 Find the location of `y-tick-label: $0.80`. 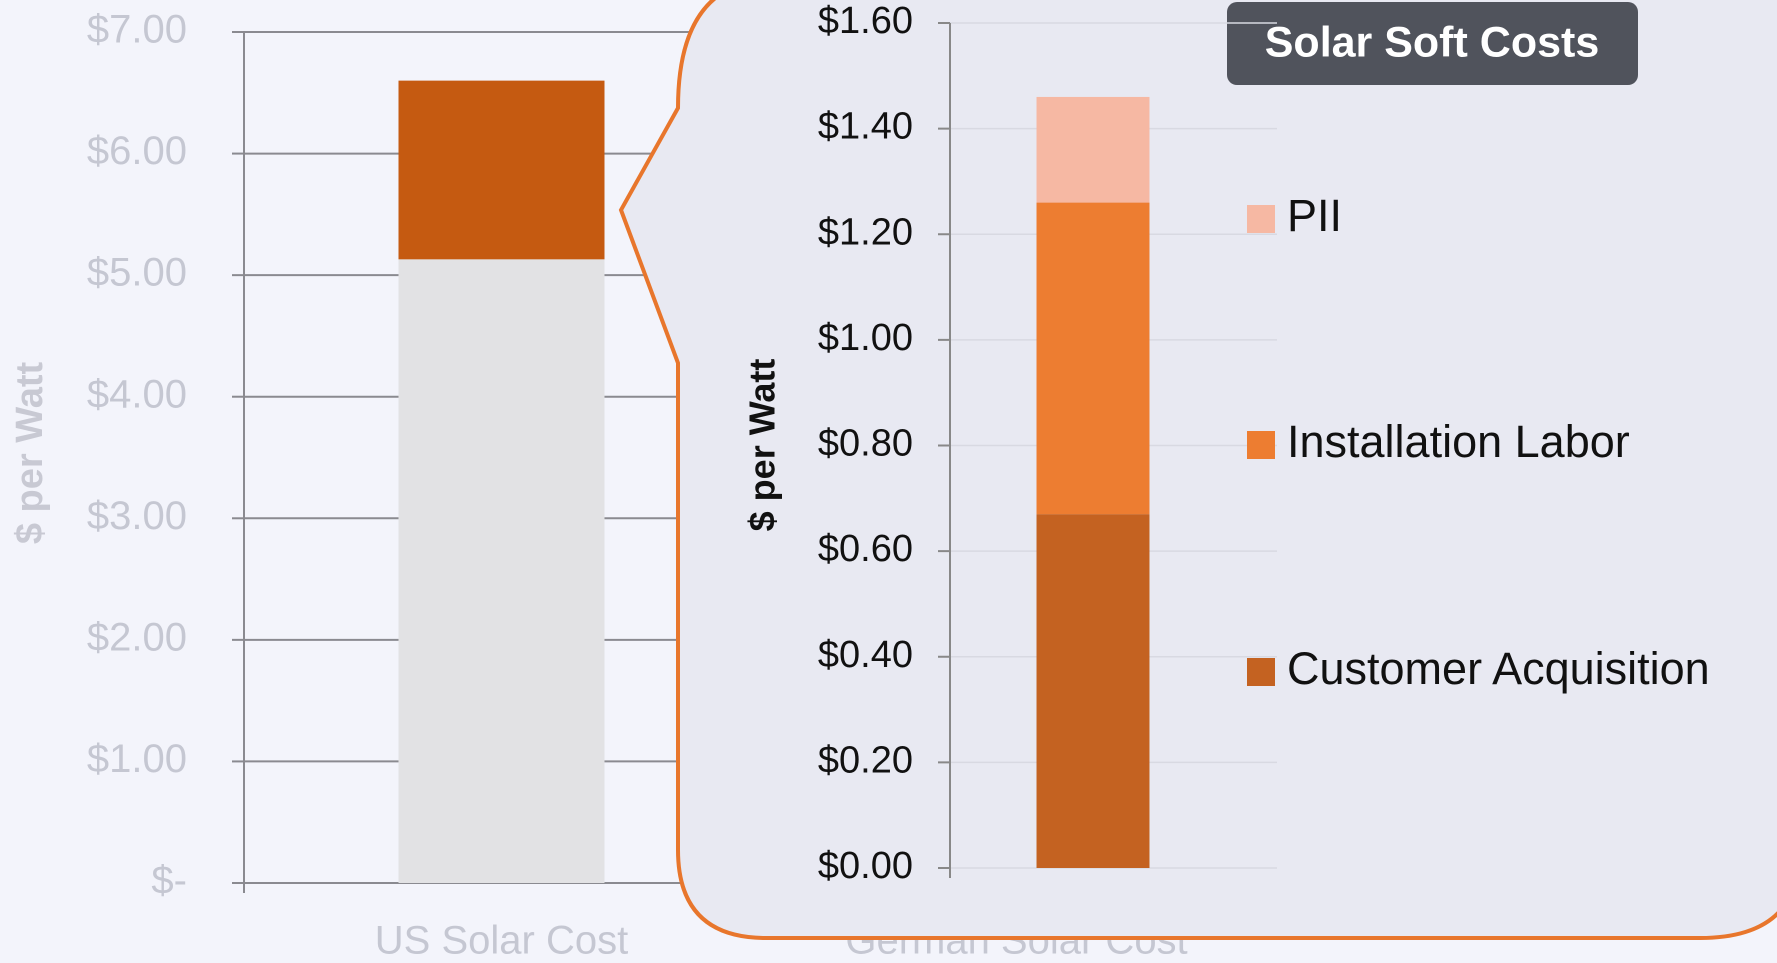

y-tick-label: $0.80 is located at coordinates (865, 444).